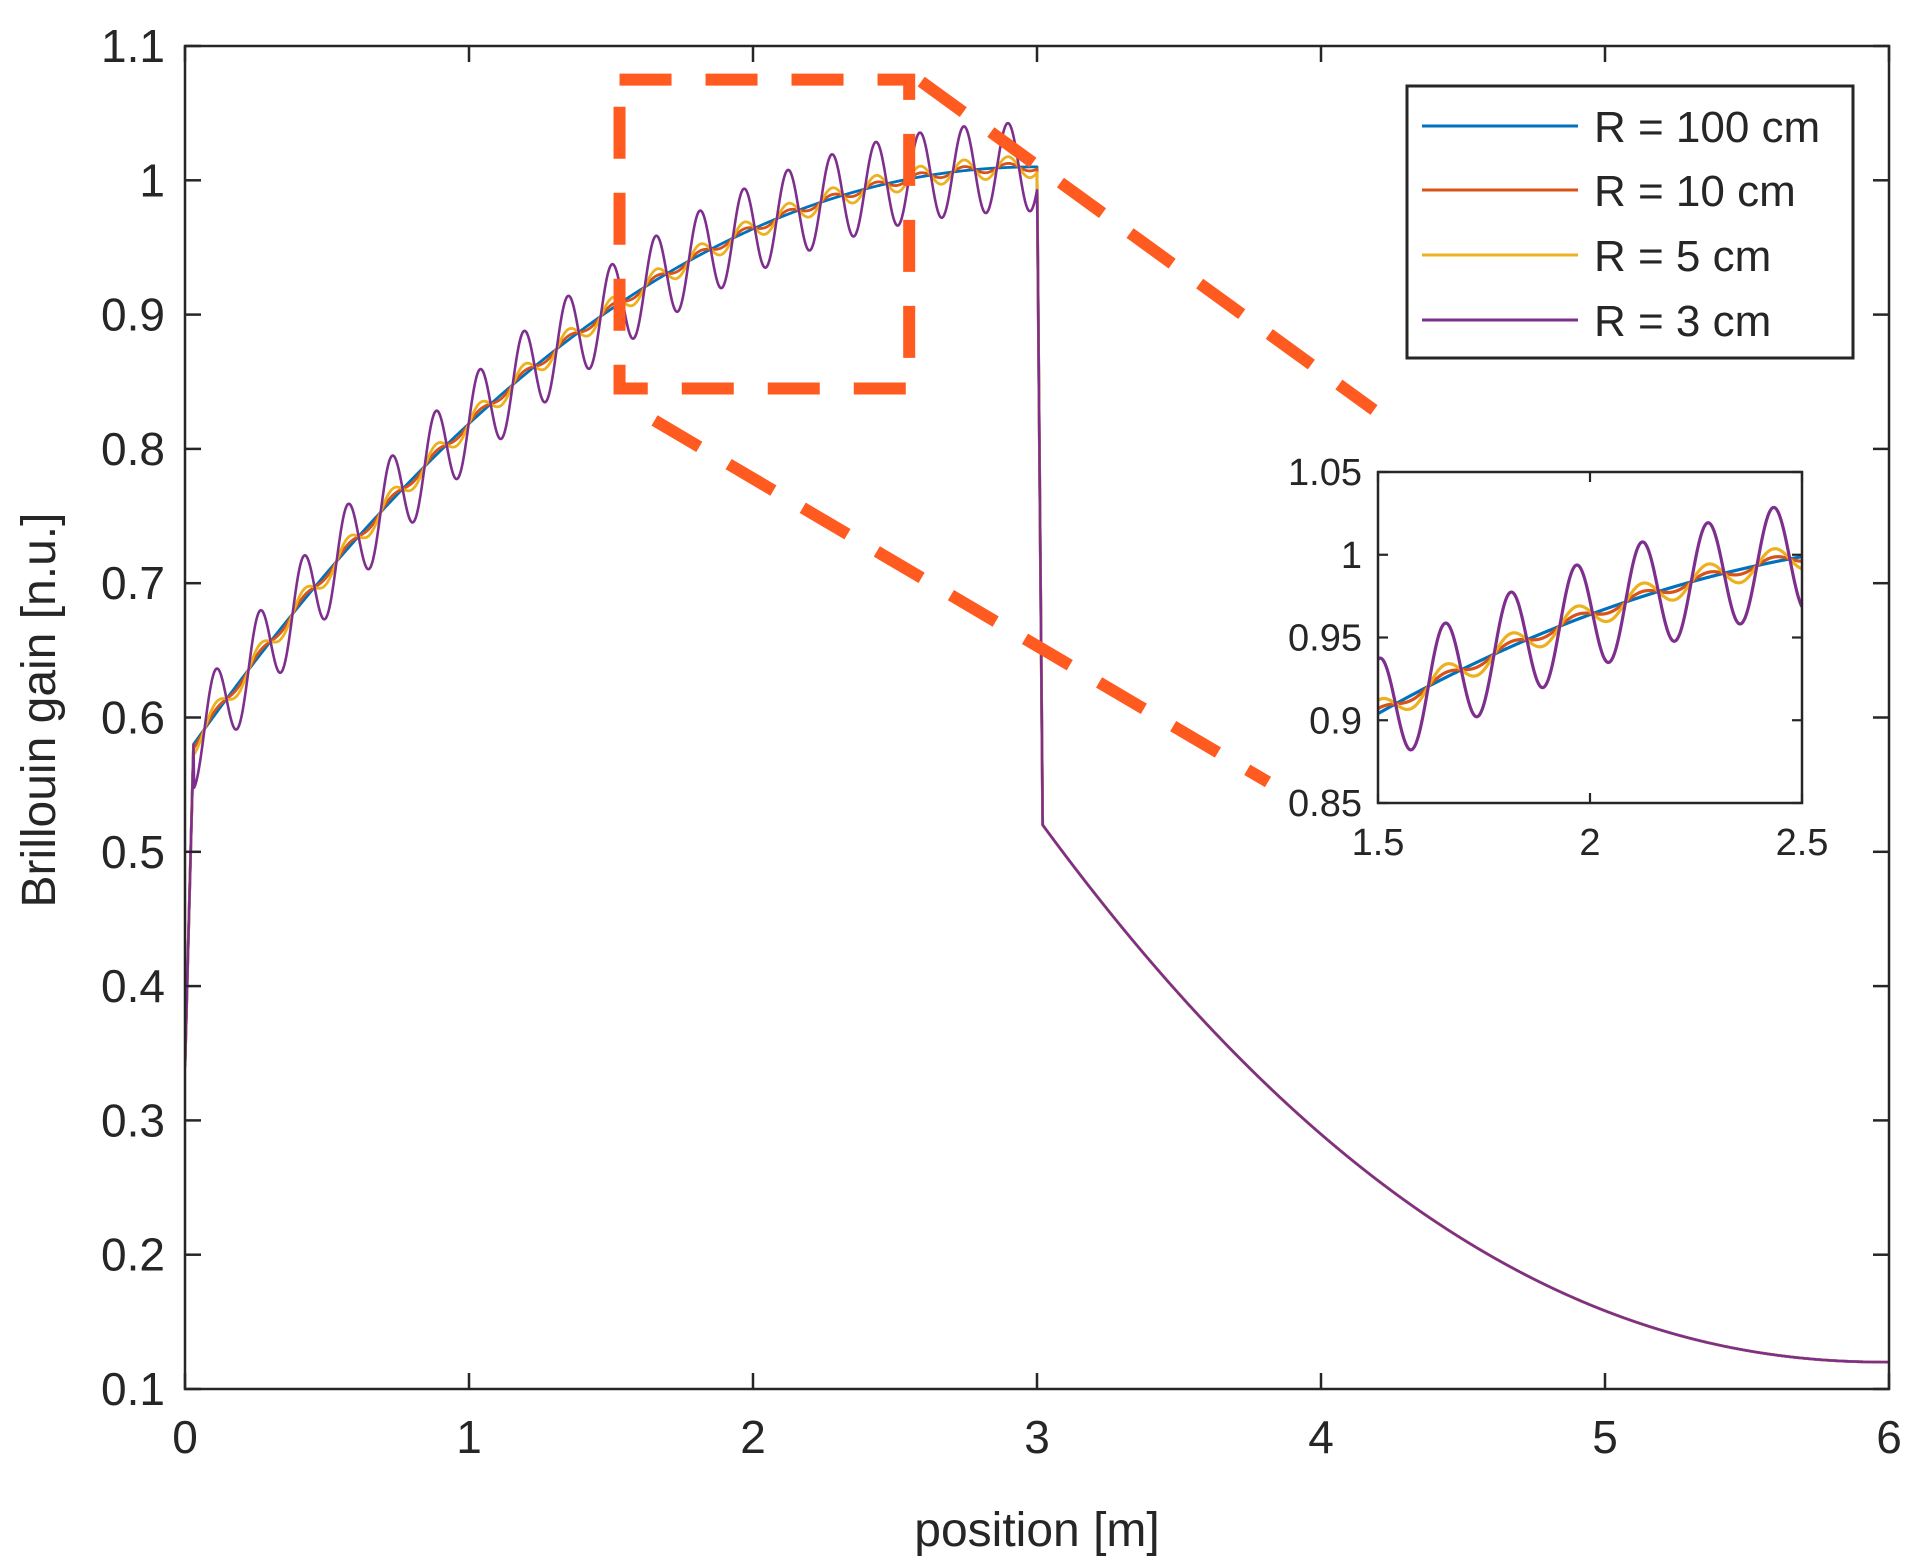 The width and height of the screenshot is (1917, 1563). I want to click on legend-label: R = 100 cm, so click(1707, 127).